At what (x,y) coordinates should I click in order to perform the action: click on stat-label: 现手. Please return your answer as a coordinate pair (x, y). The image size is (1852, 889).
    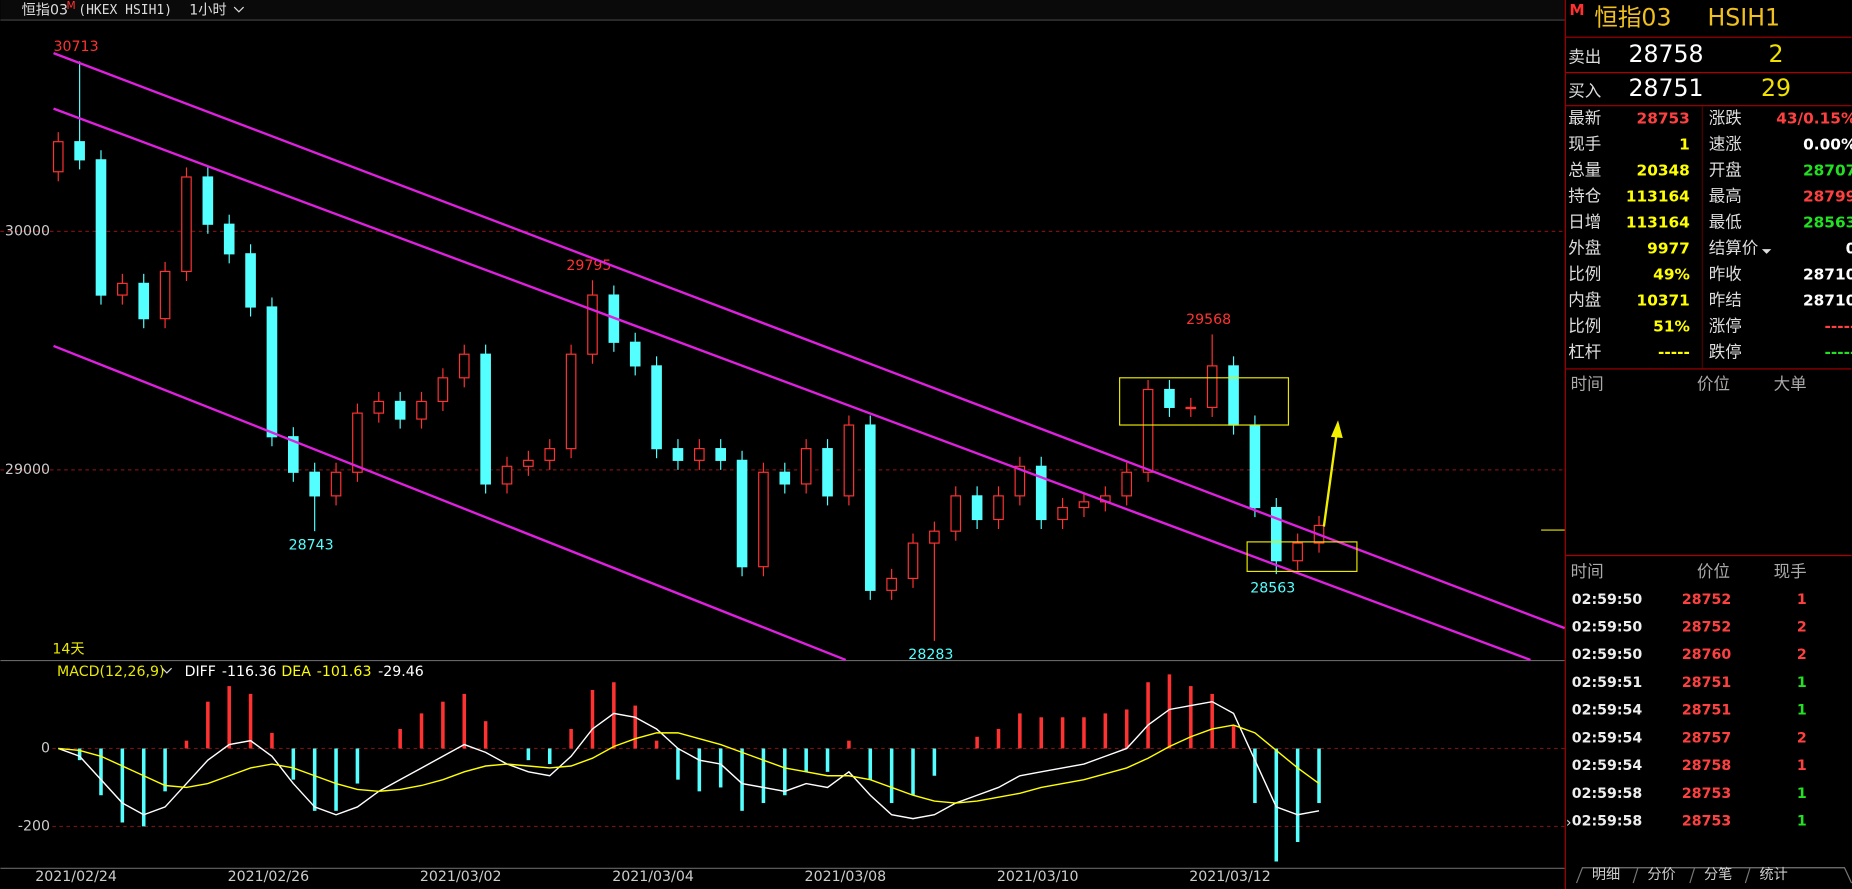
    Looking at the image, I should click on (1584, 144).